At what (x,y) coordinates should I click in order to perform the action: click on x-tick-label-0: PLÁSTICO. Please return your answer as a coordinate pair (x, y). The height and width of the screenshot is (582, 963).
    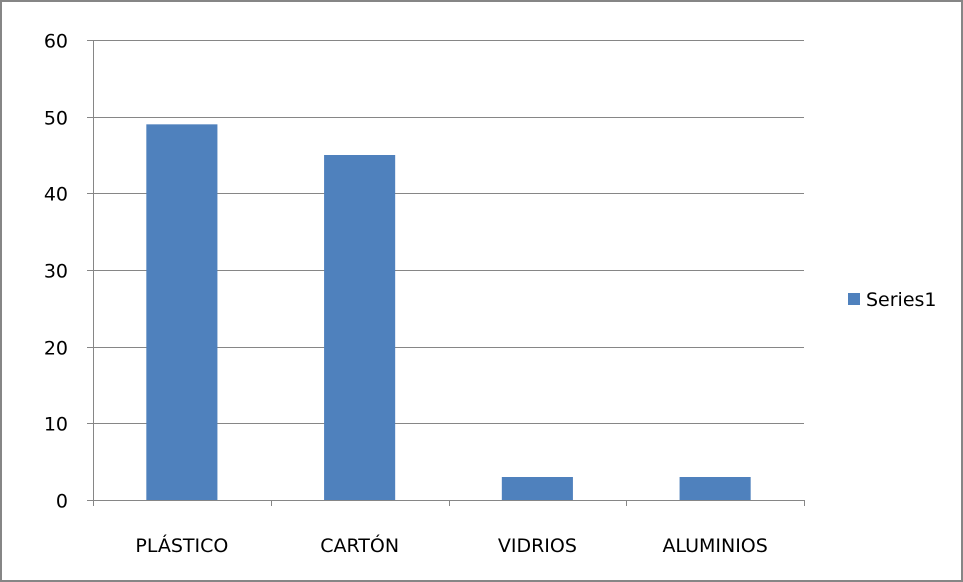
    Looking at the image, I should click on (181, 545).